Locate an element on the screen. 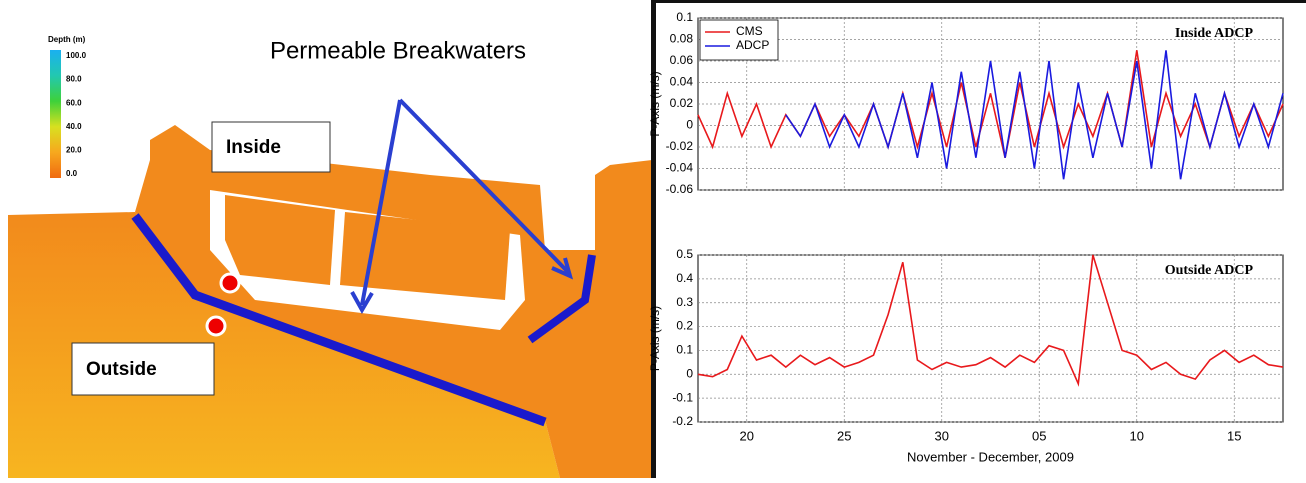 The height and width of the screenshot is (483, 1306). y-tick-label: 0.5 is located at coordinates (684, 254).